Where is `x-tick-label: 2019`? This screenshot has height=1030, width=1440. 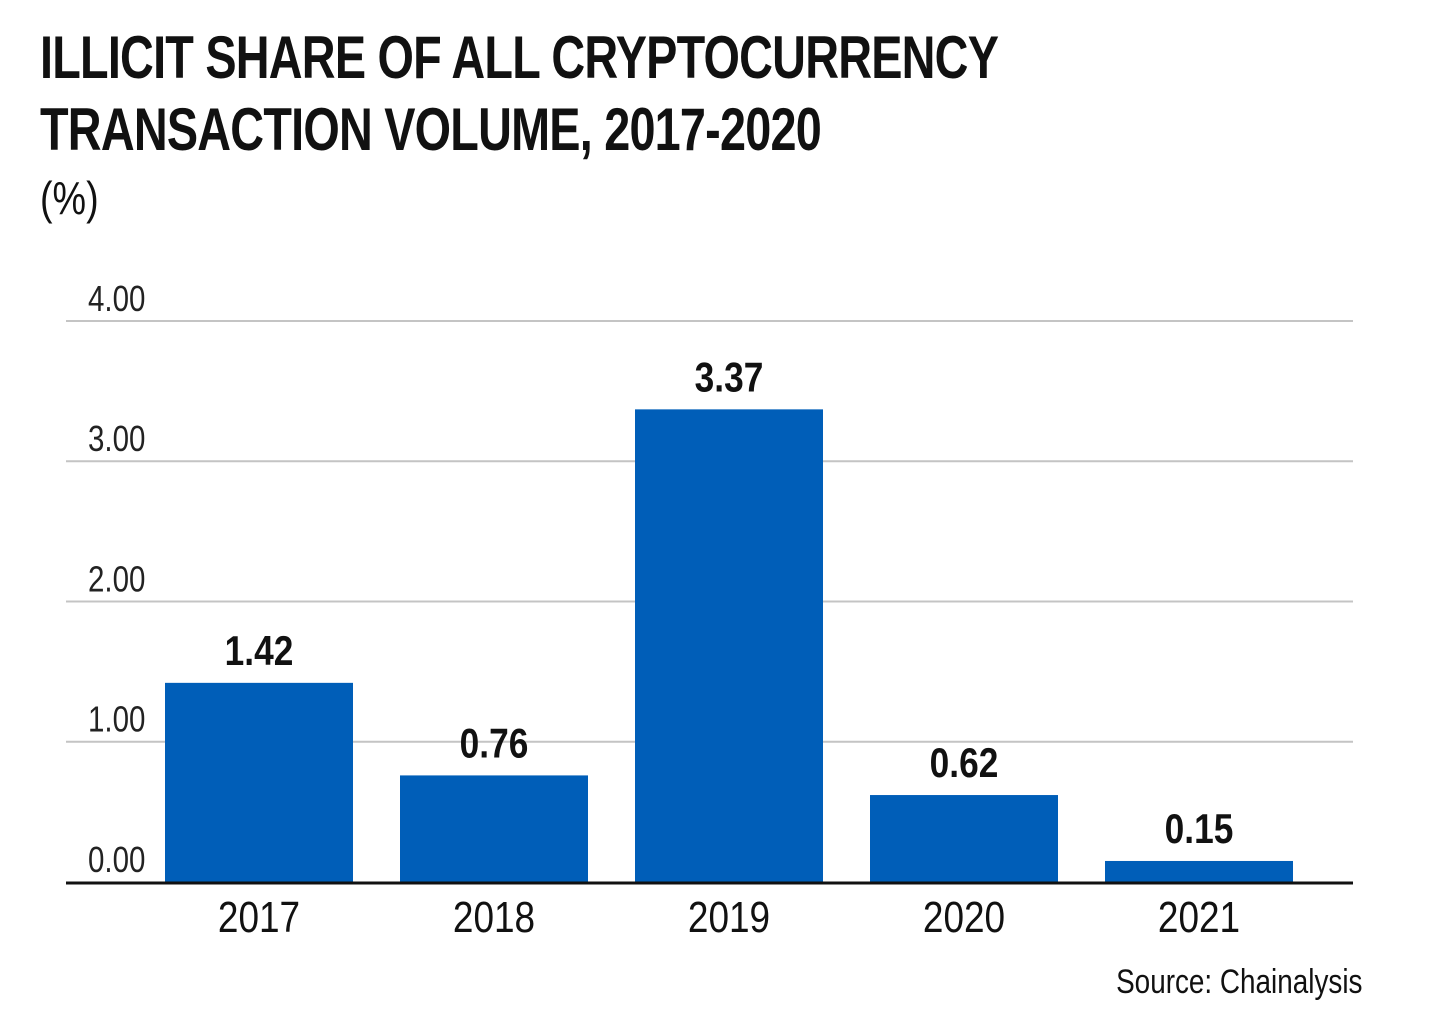 x-tick-label: 2019 is located at coordinates (729, 917).